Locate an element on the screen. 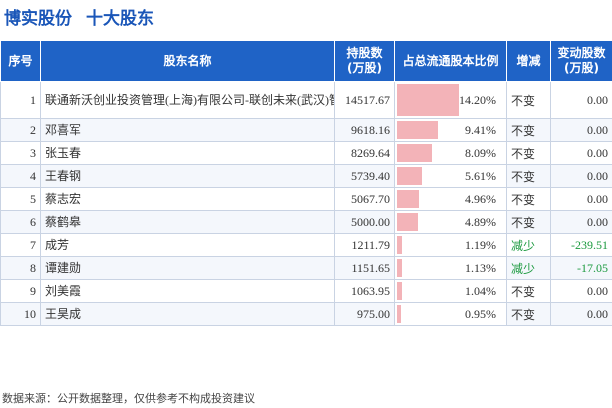  col-header-delta-line2: (万股) is located at coordinates (581, 68).